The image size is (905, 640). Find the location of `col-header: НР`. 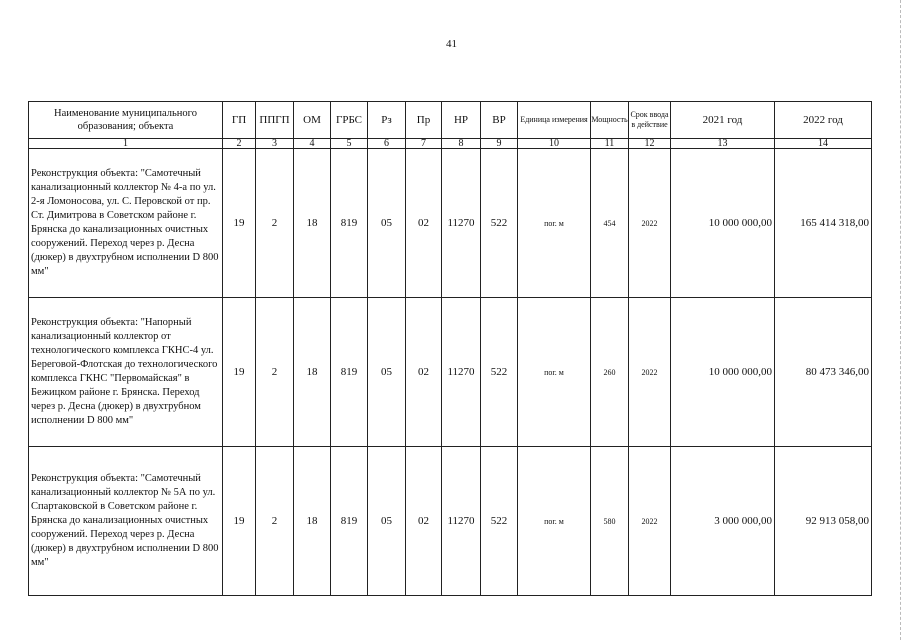

col-header: НР is located at coordinates (461, 120).